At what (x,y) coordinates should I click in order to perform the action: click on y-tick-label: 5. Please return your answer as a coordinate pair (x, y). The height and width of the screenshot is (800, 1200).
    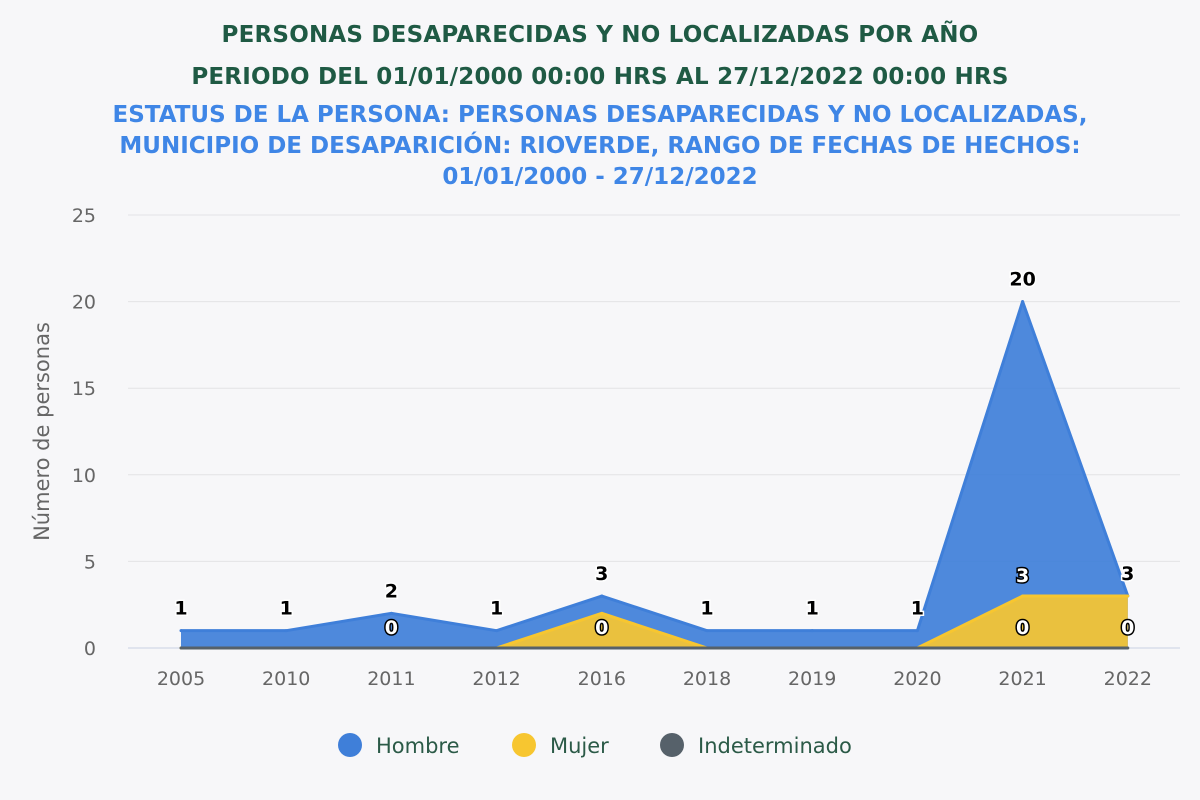
    Looking at the image, I should click on (90, 562).